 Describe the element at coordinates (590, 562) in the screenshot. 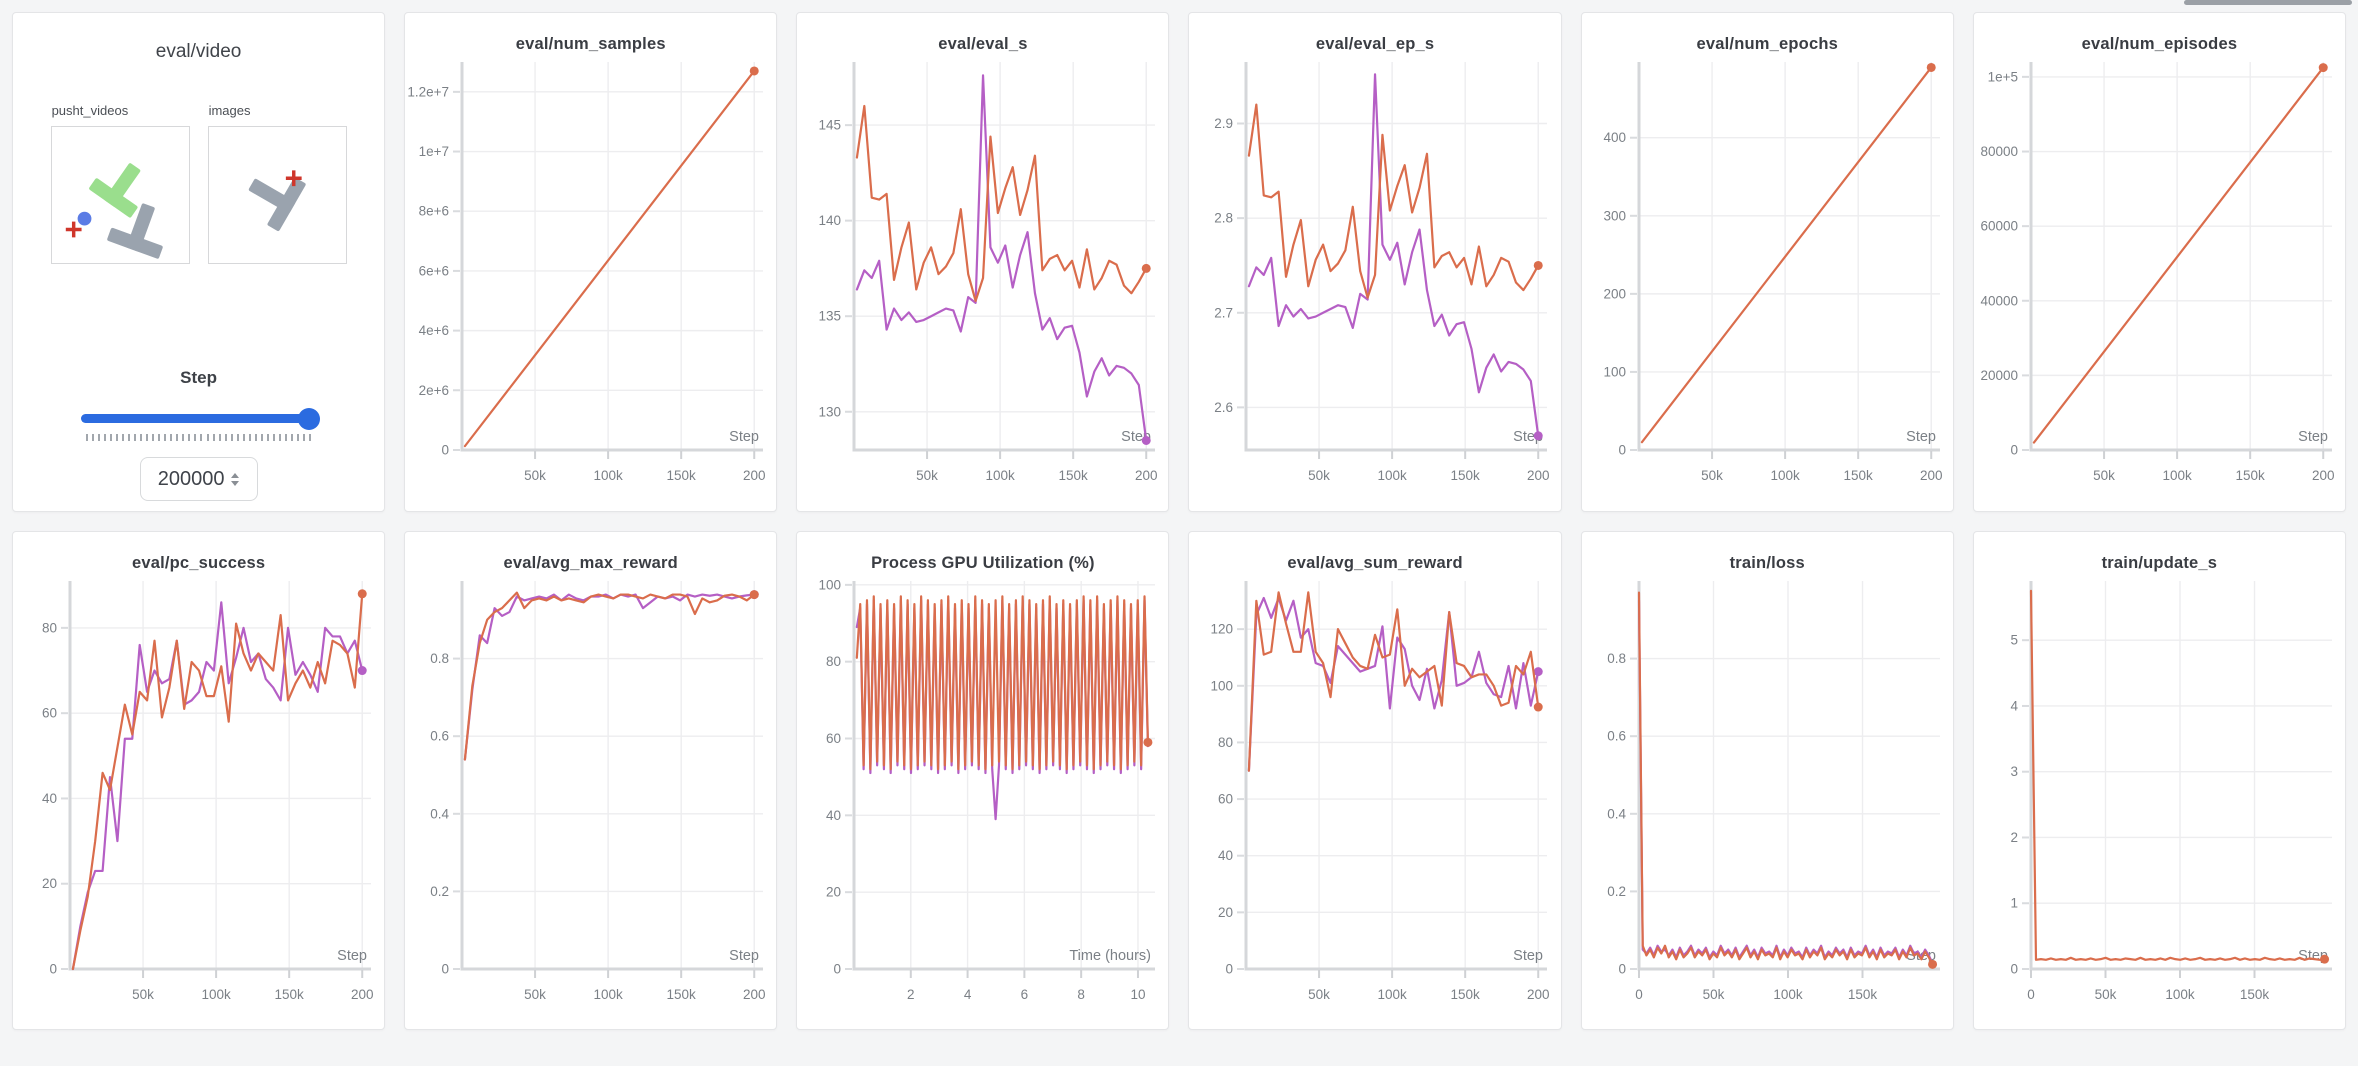

I see `chart-title: eval/avg_max_reward` at that location.